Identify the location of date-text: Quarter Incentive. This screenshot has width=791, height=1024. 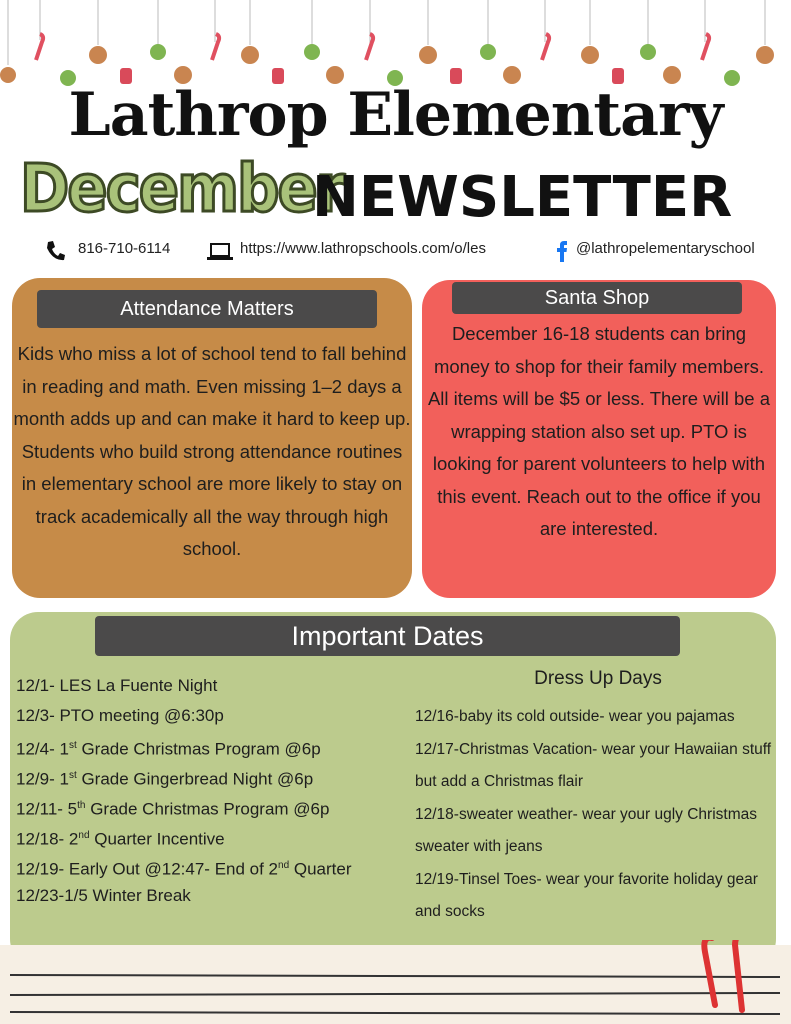
(157, 839).